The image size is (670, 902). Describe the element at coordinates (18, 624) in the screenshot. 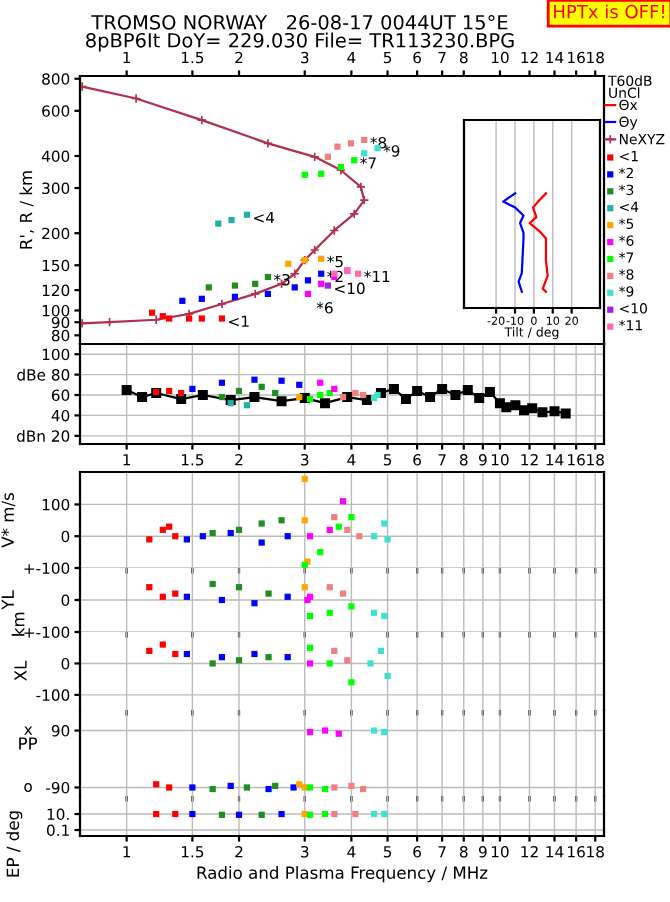

I see `text: km` at that location.